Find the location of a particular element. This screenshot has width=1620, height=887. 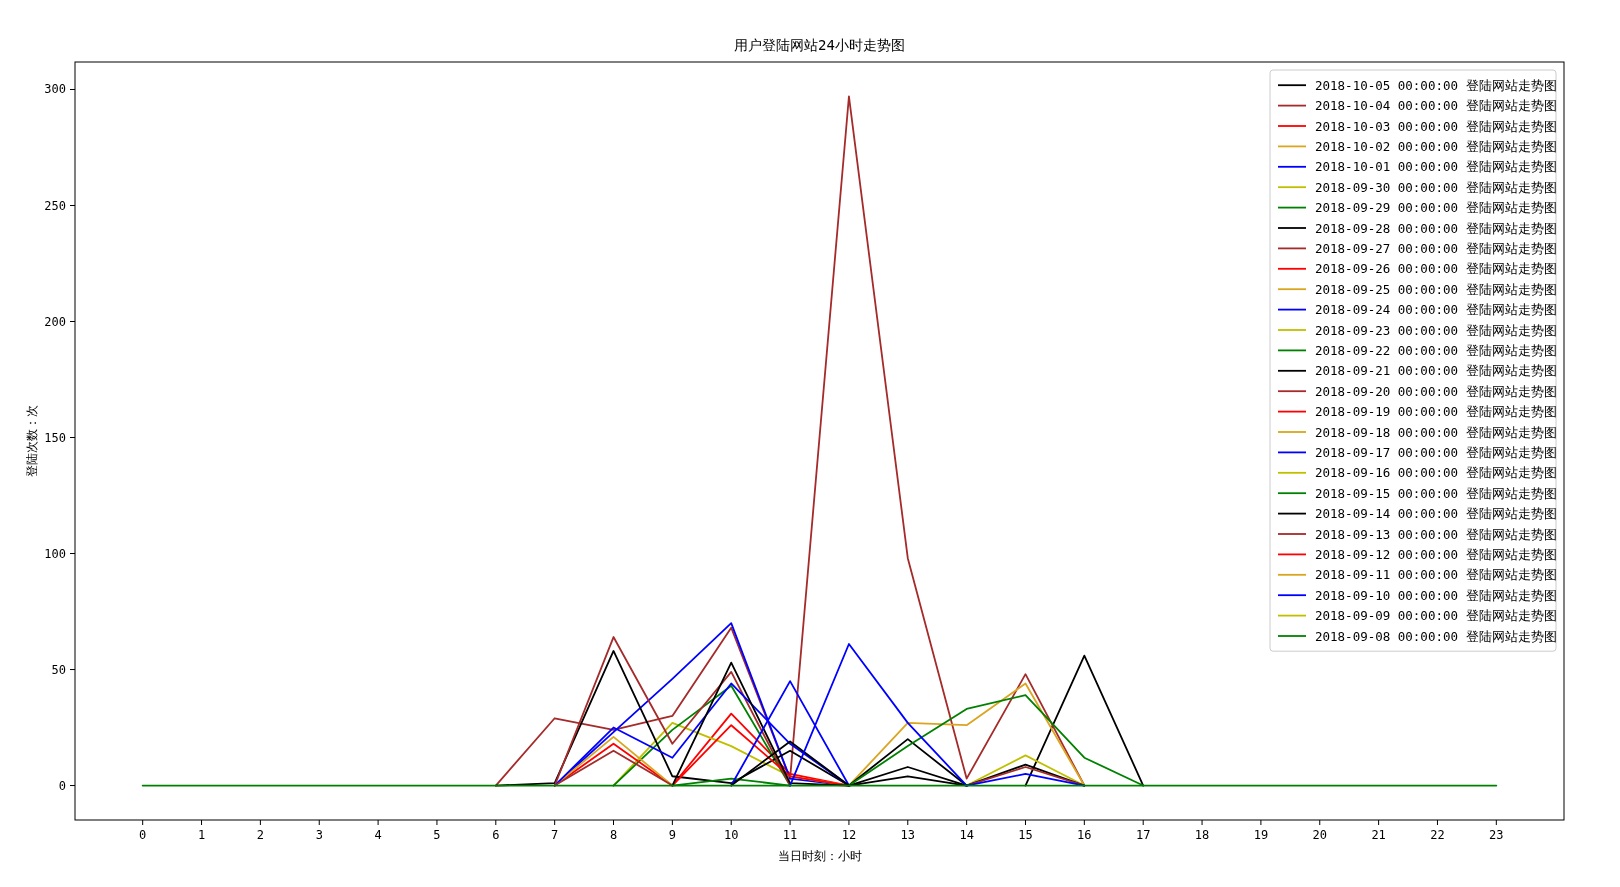

legend-label: 2018-09-27 00:00:00 登陆网站走势图 is located at coordinates (1436, 248).